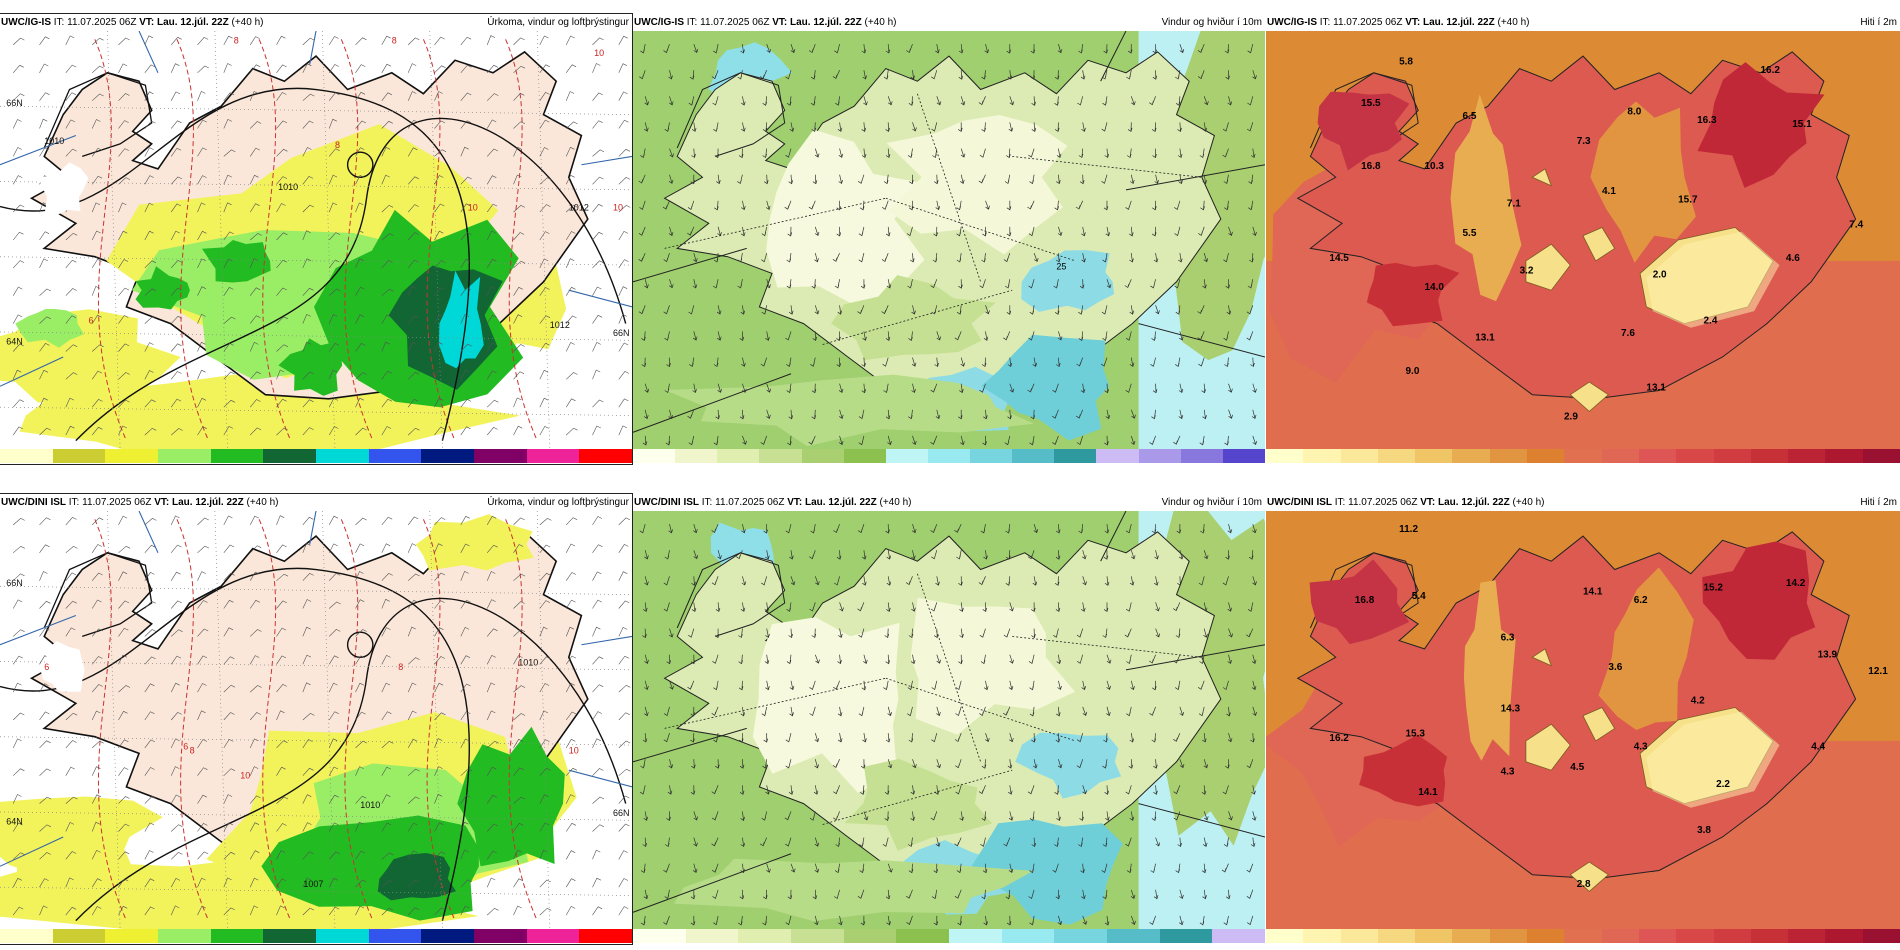 The image size is (1900, 950). I want to click on glacier-cold-area, so click(1548, 747).